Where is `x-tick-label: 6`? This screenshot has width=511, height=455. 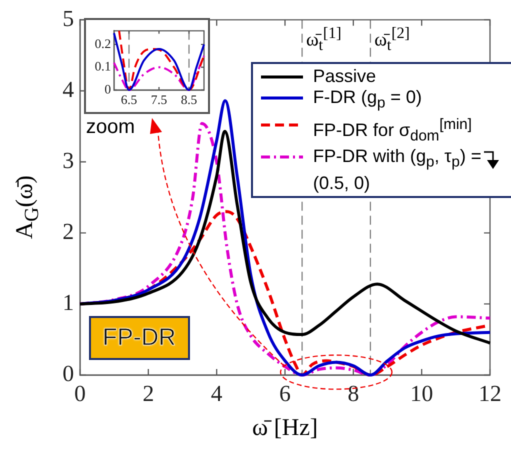 x-tick-label: 6 is located at coordinates (285, 393).